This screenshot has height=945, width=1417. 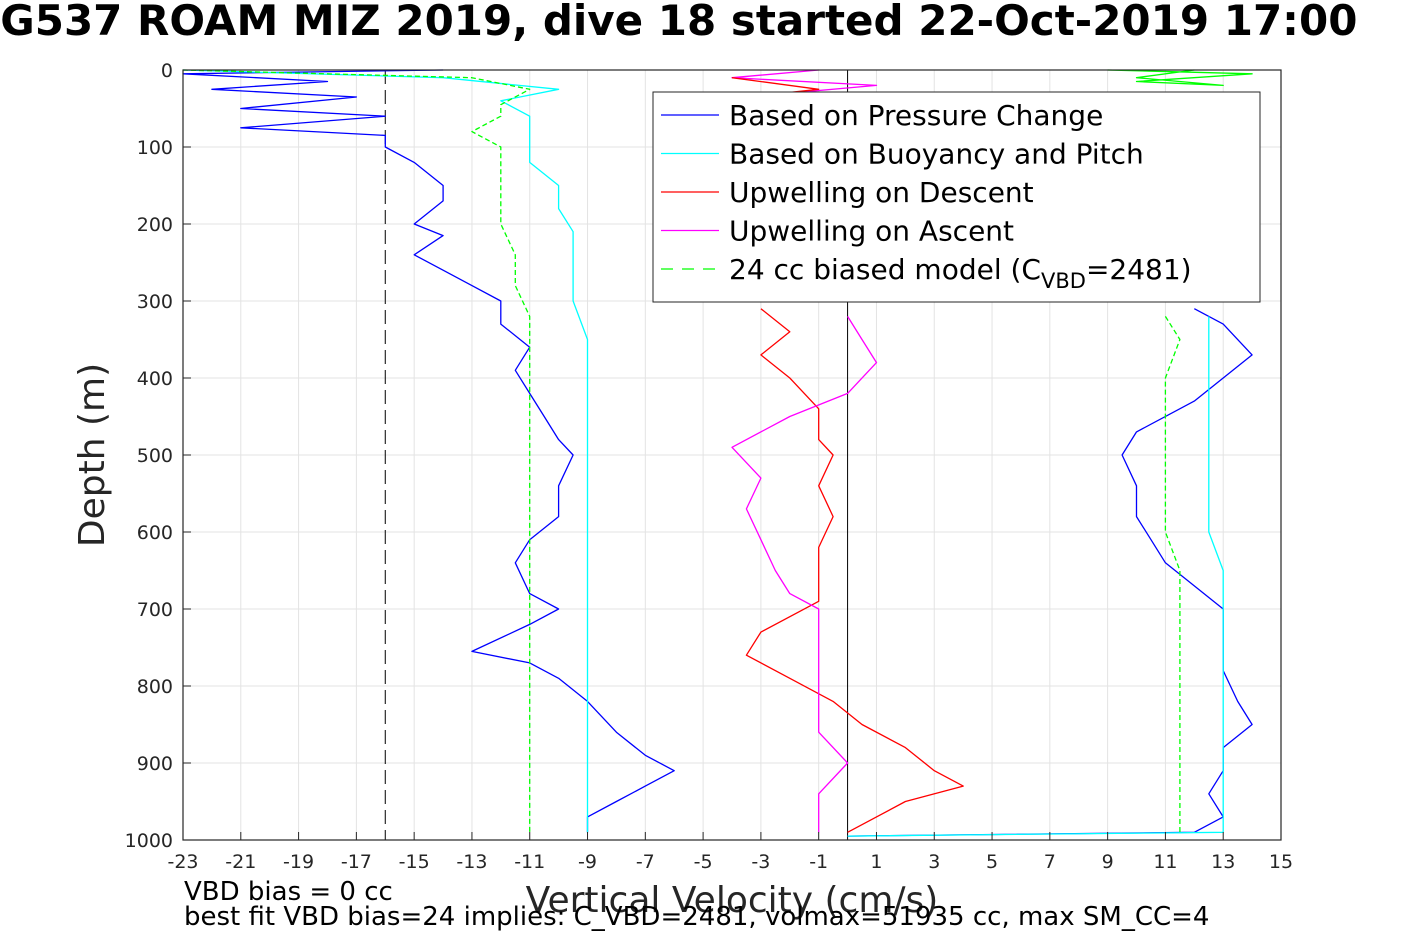 What do you see at coordinates (1281, 862) in the screenshot?
I see `x-tick-label: 15` at bounding box center [1281, 862].